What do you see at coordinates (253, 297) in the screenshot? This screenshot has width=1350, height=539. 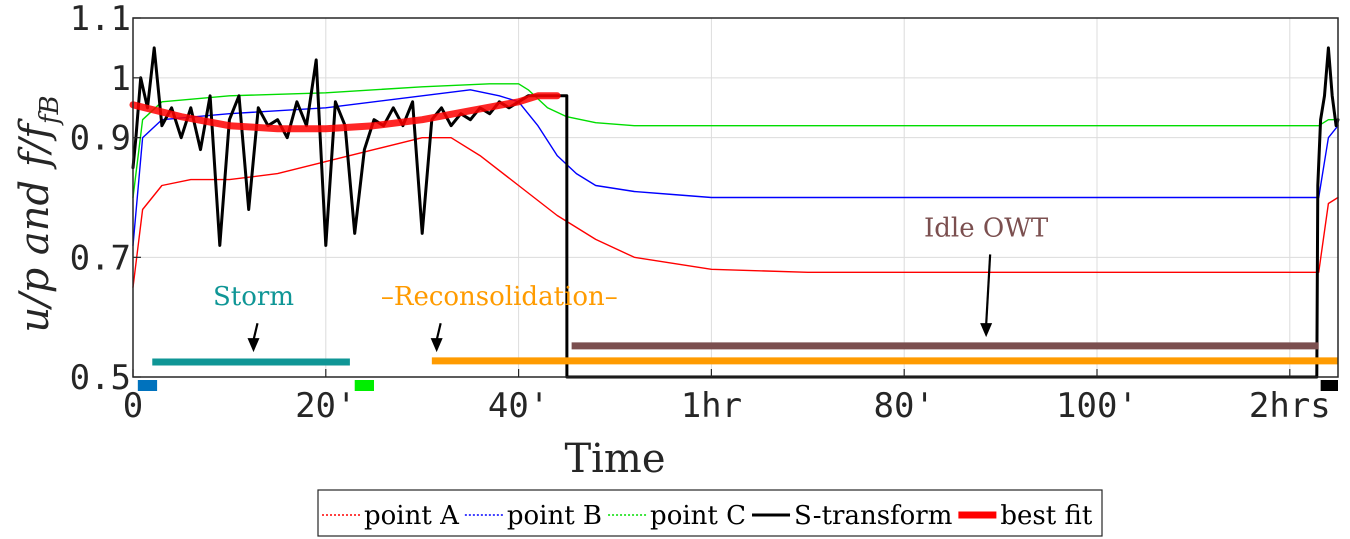 I see `annotation-label-0: Storm` at bounding box center [253, 297].